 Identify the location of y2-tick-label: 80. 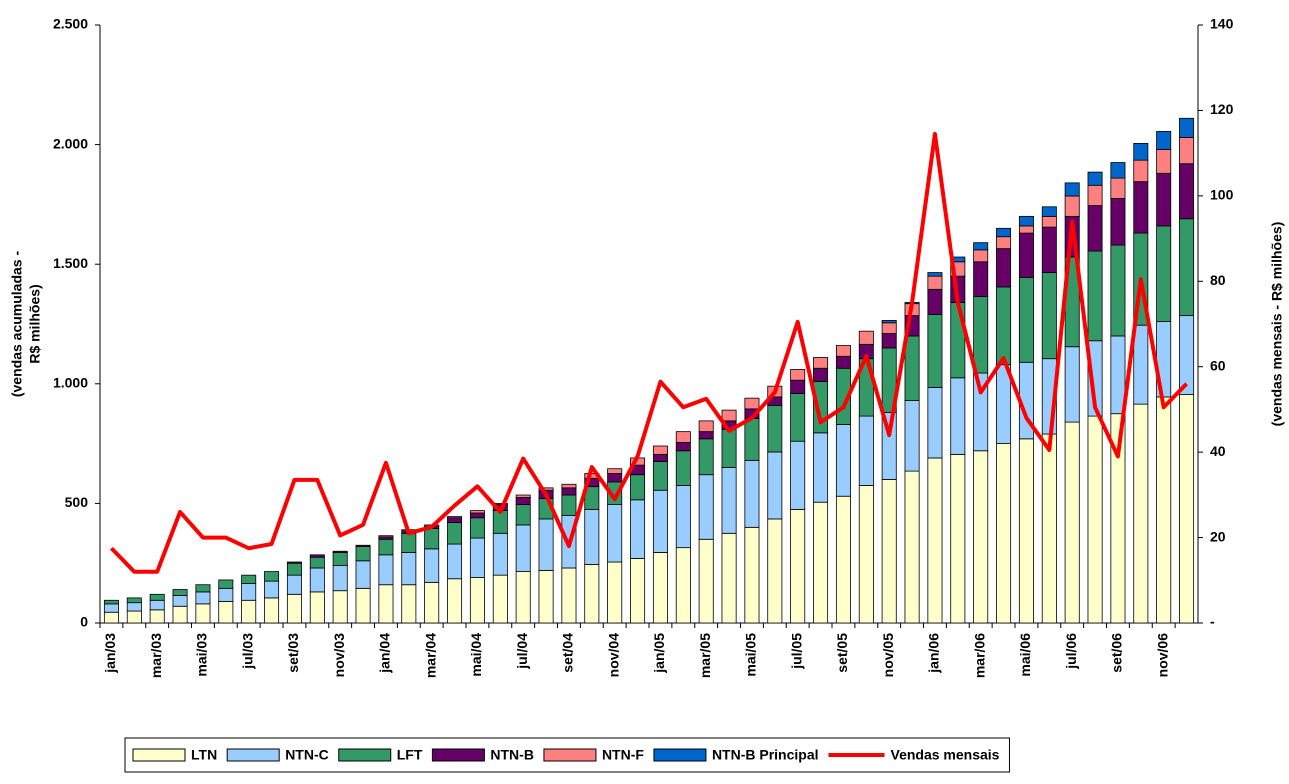
(1218, 280).